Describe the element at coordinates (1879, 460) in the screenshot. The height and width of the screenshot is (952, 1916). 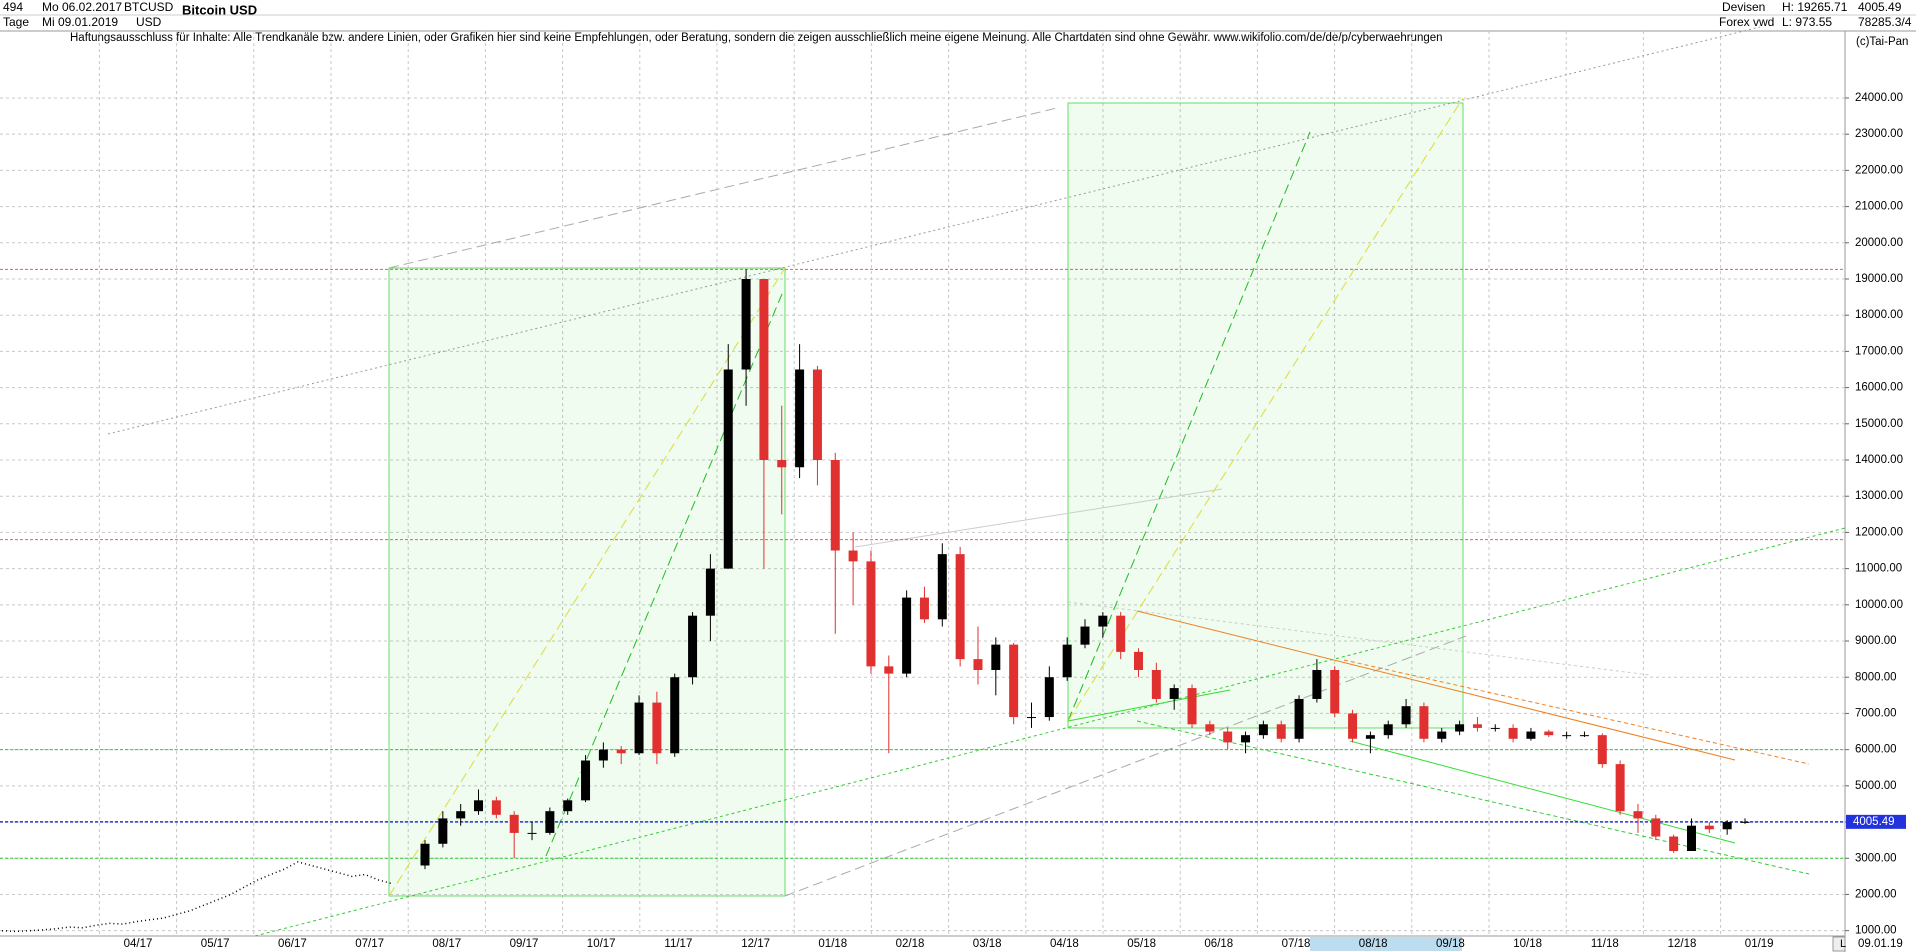
I see `y-tick-label: 14000.00` at that location.